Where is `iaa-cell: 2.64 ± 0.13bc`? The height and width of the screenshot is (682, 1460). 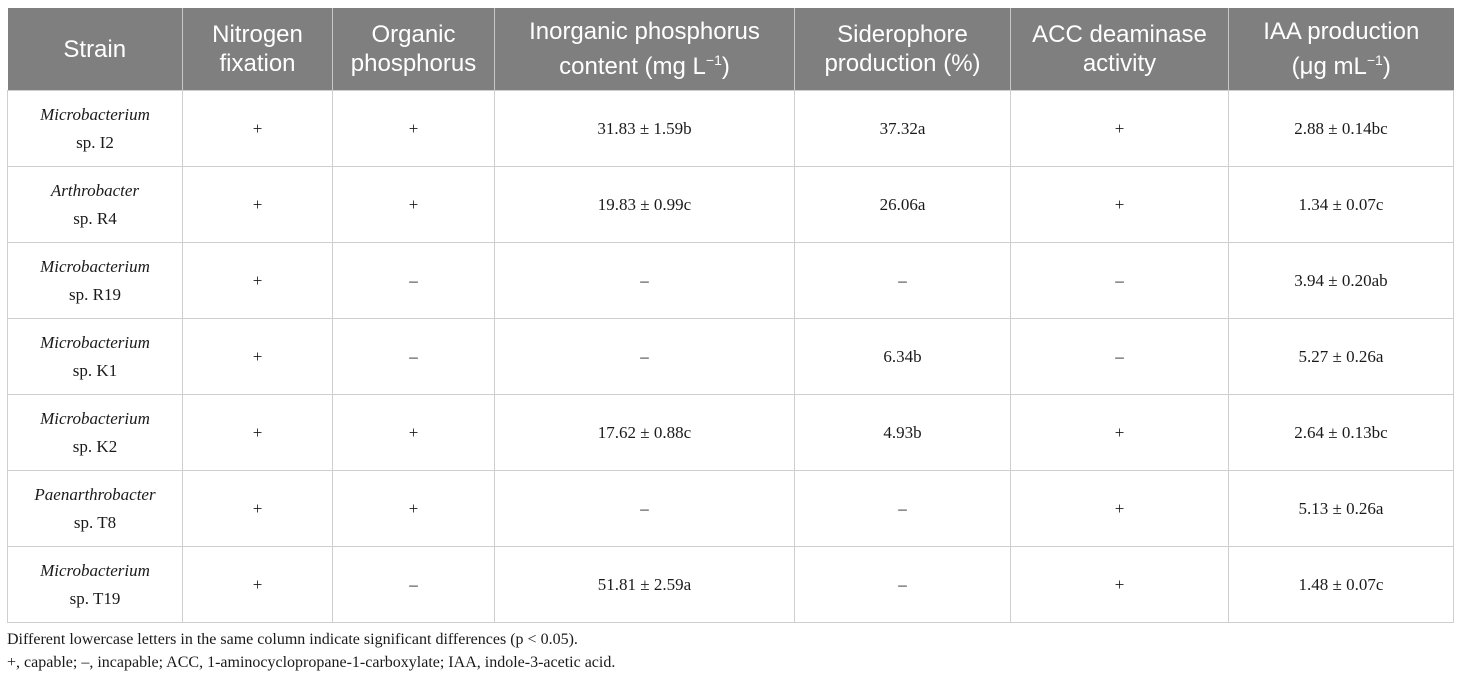 iaa-cell: 2.64 ± 0.13bc is located at coordinates (1341, 432).